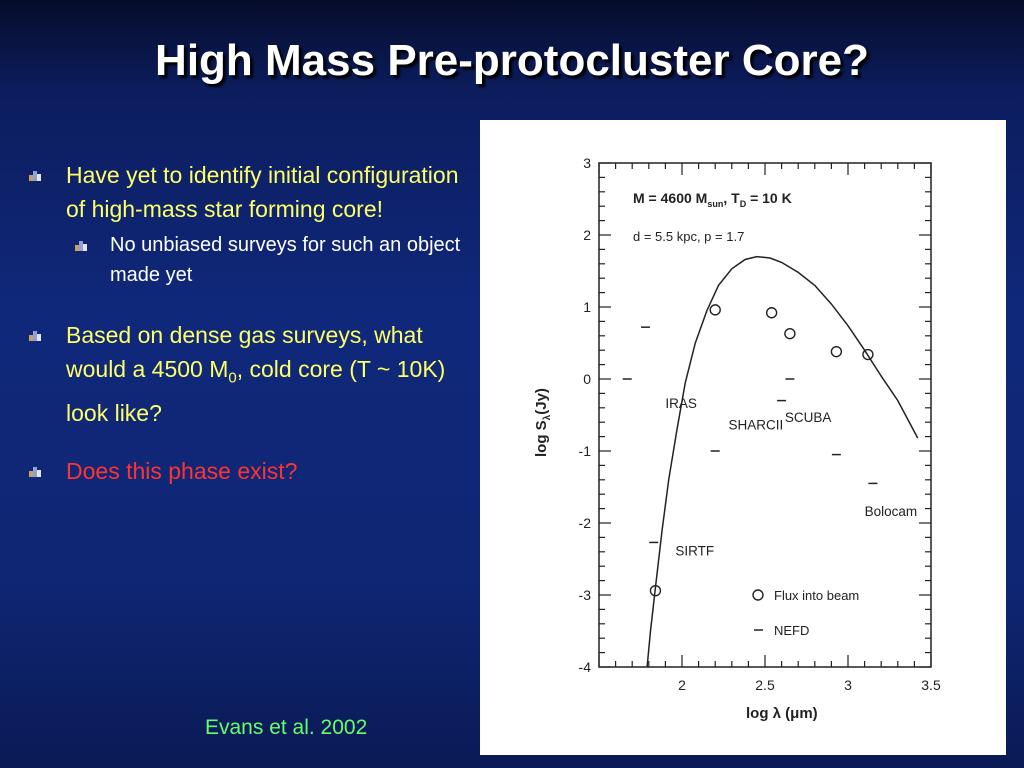 The width and height of the screenshot is (1024, 768). I want to click on y-tick-label: -2, so click(585, 523).